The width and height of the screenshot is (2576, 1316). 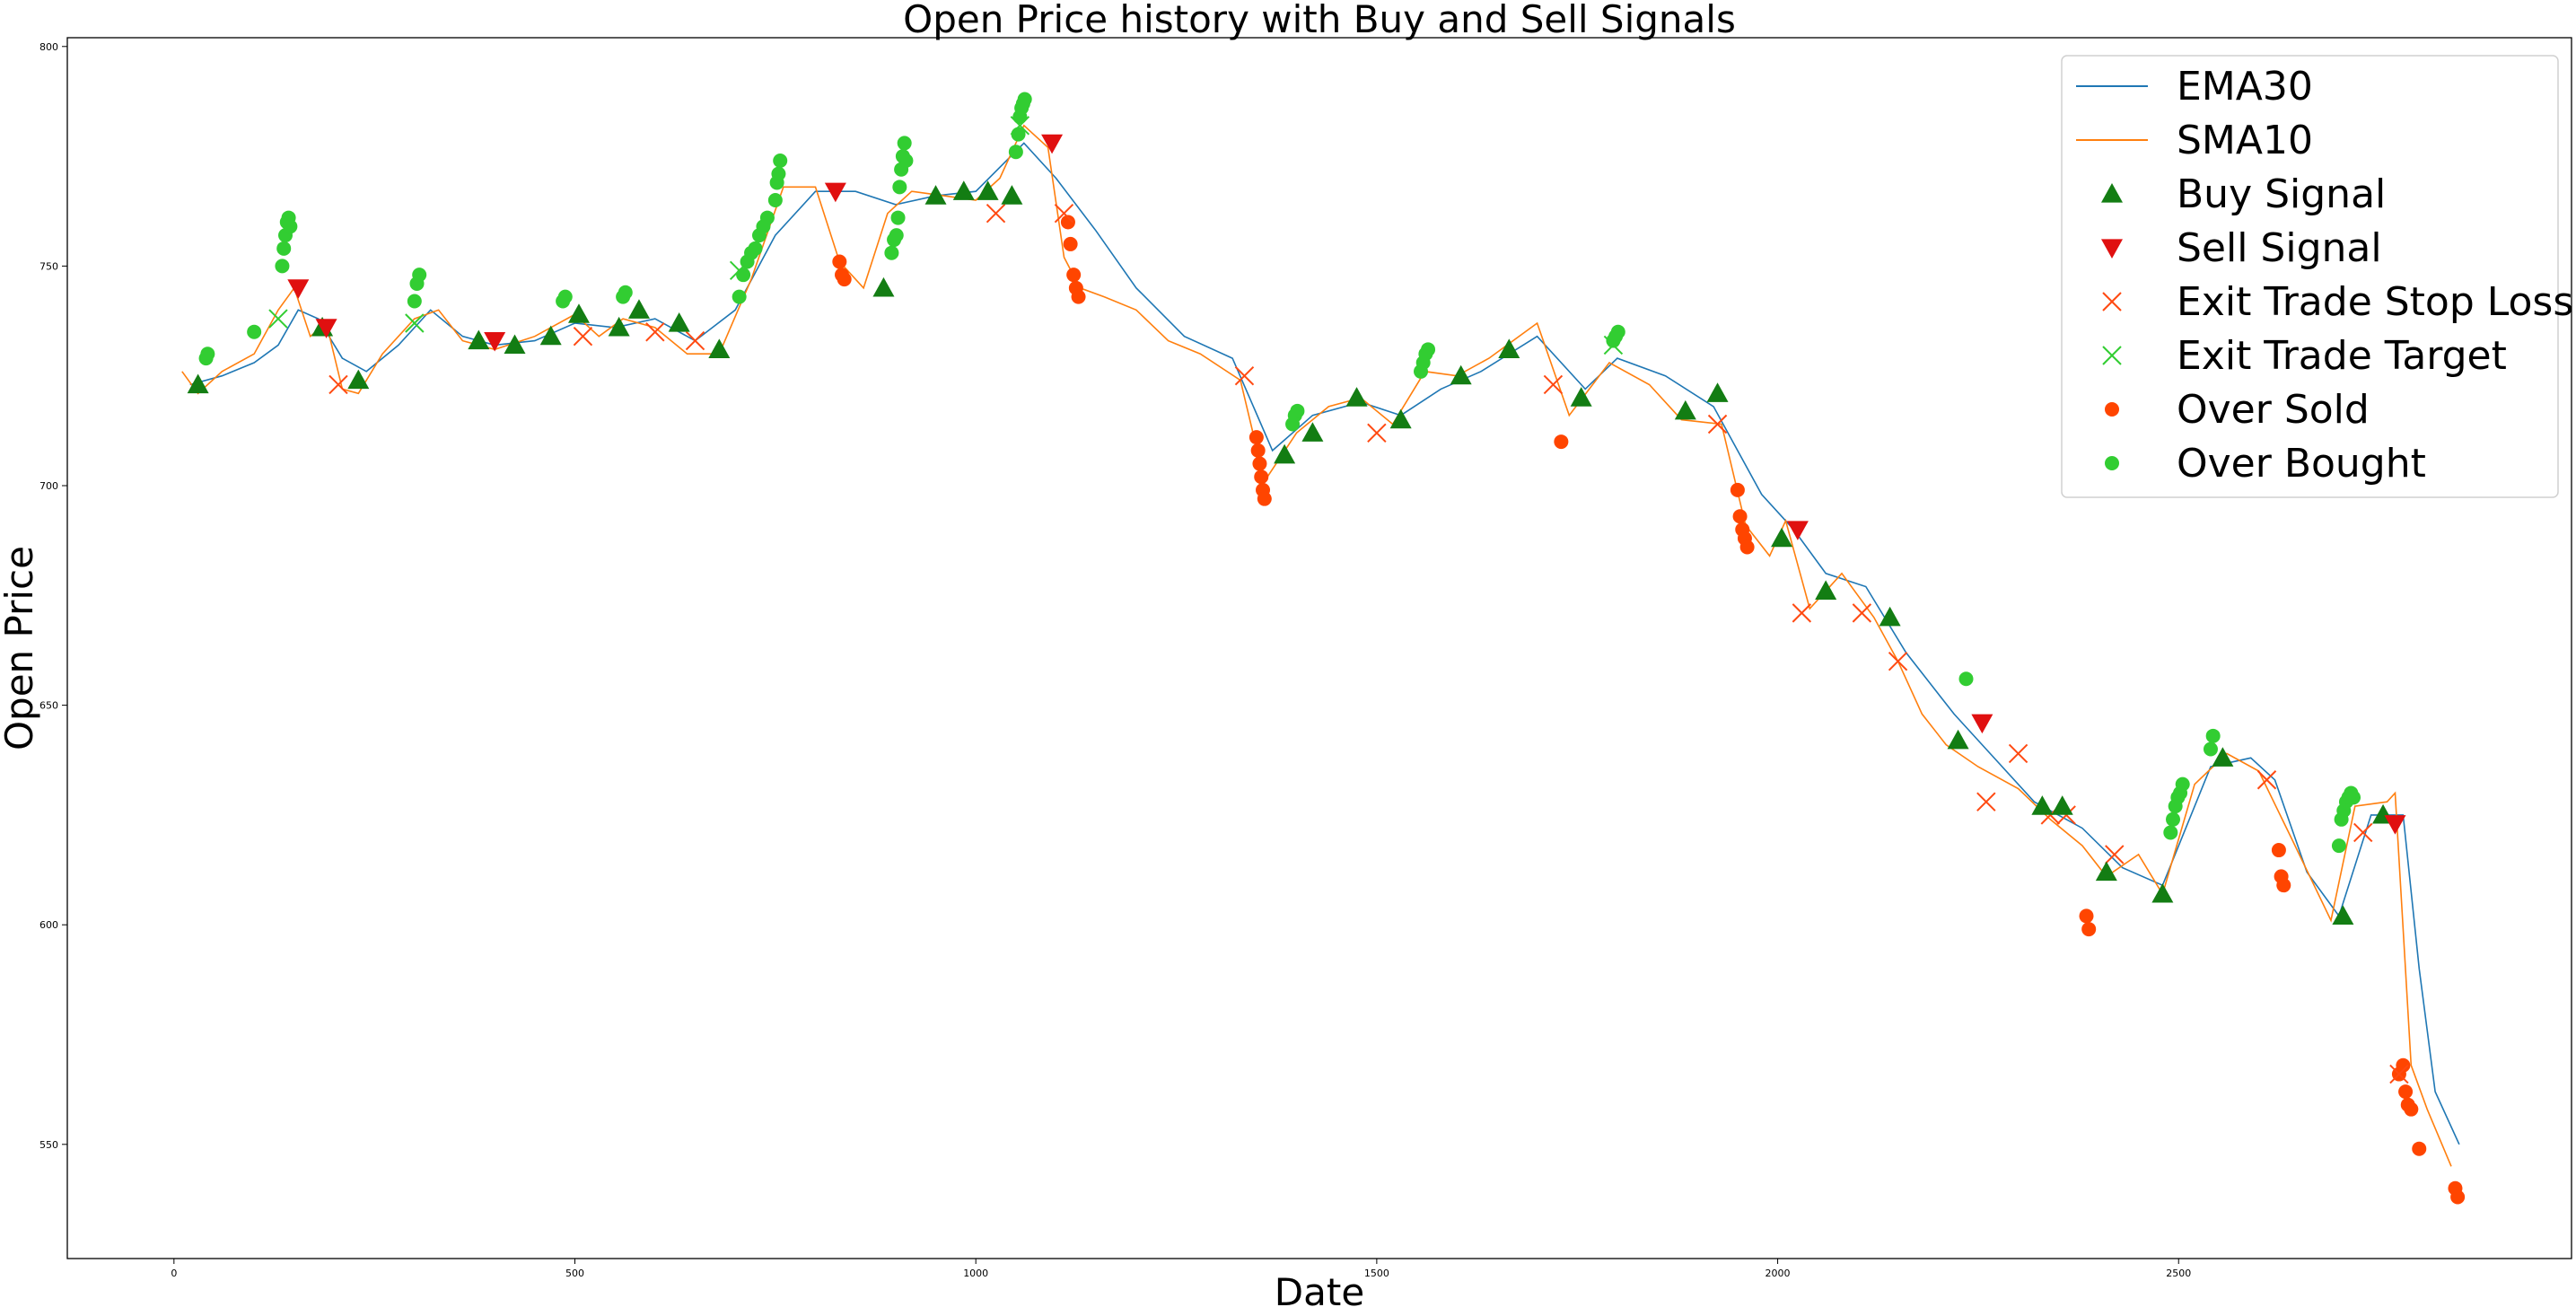 I want to click on legend-entry-exit-trade-target: Exit Trade Target, so click(x=2304, y=356).